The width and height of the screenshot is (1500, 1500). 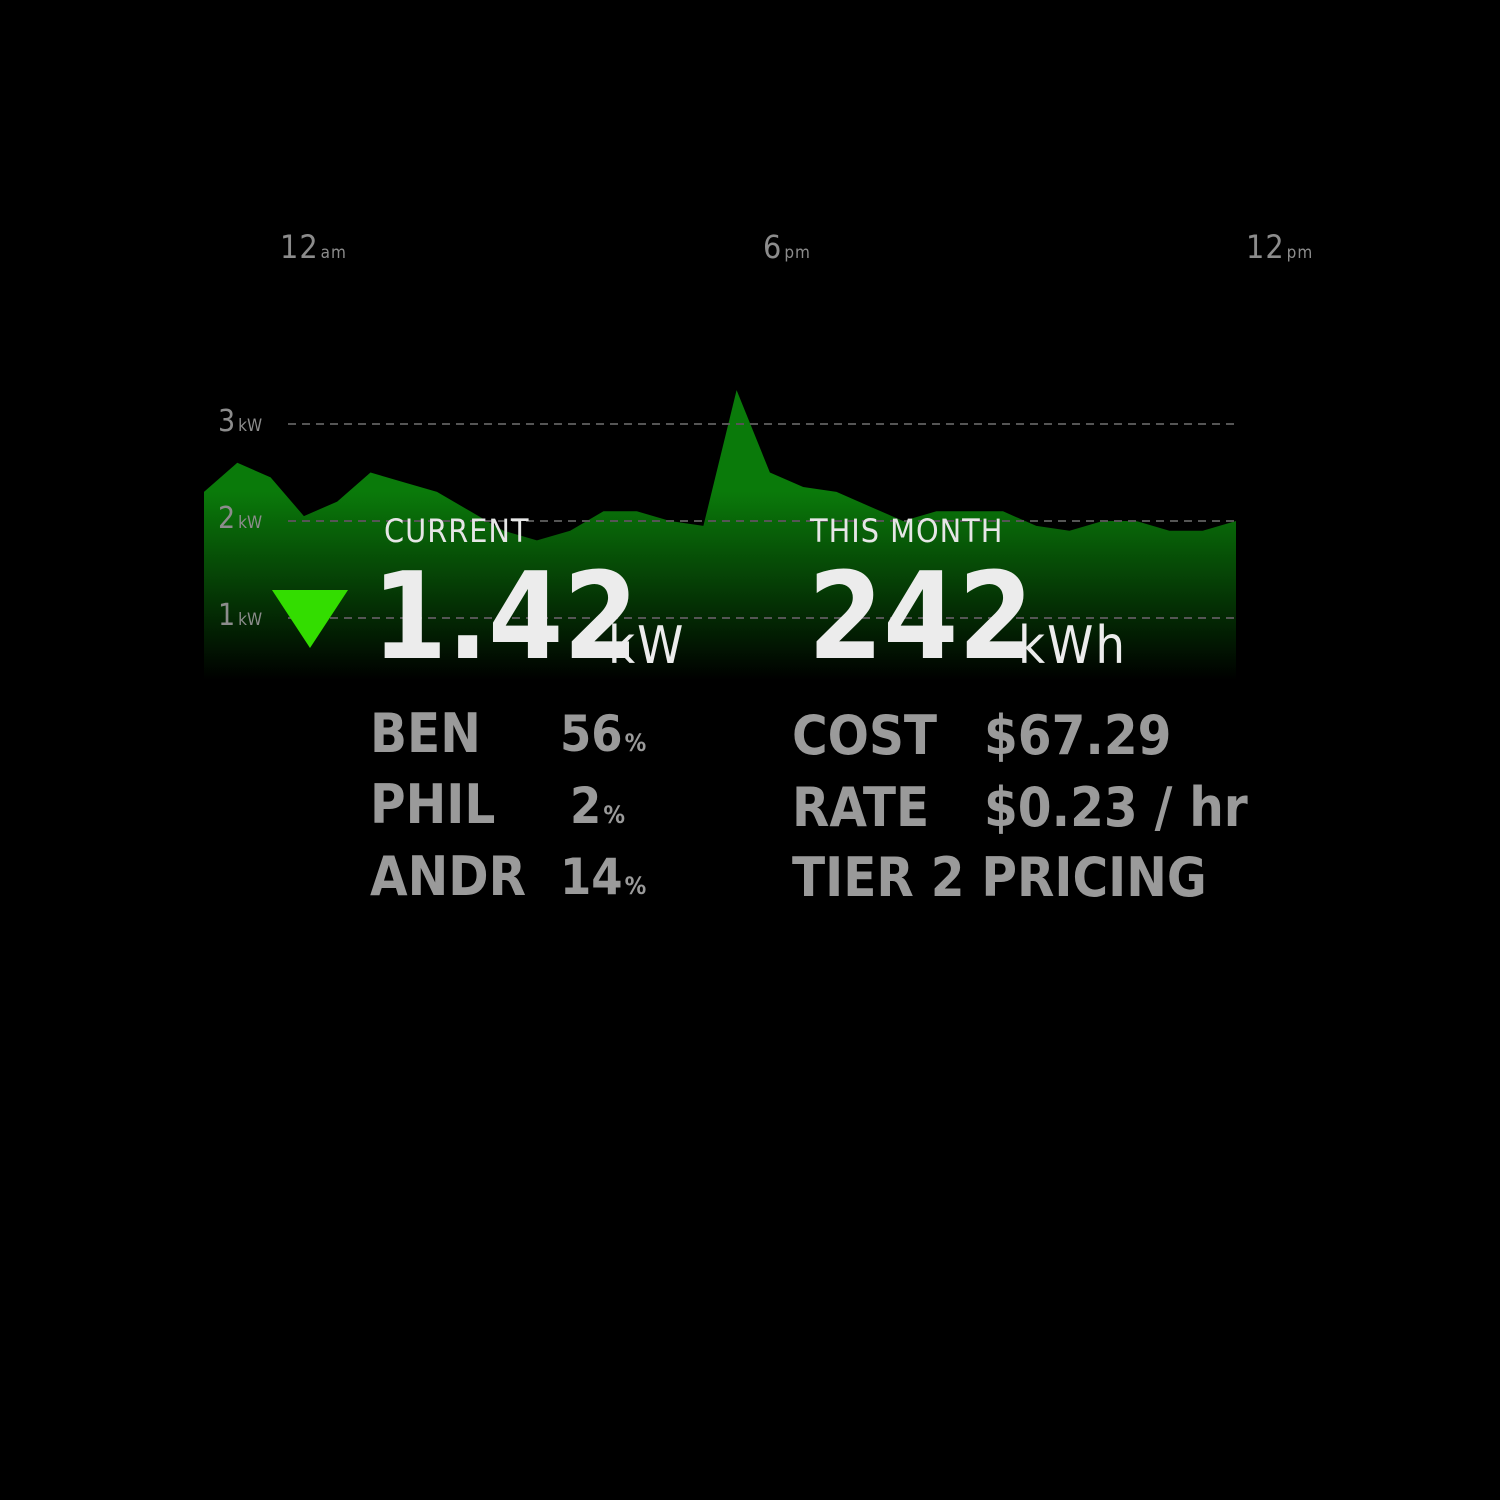 I want to click on y-tick-label: 1 kW, so click(x=240, y=615).